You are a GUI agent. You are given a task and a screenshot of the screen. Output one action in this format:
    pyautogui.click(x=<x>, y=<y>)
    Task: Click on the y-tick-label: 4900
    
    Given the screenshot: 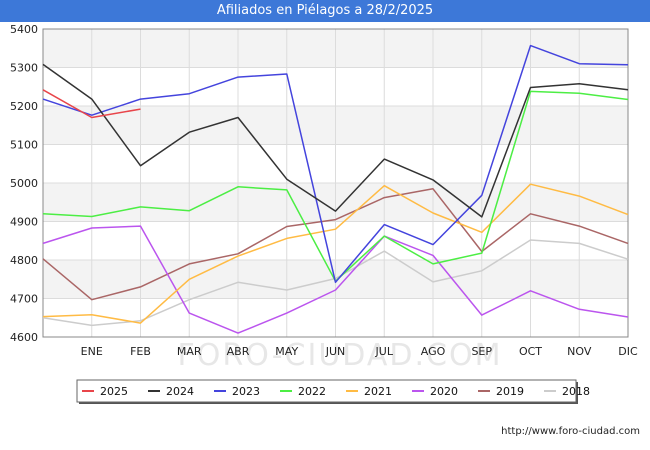 What is the action you would take?
    pyautogui.click(x=24, y=222)
    